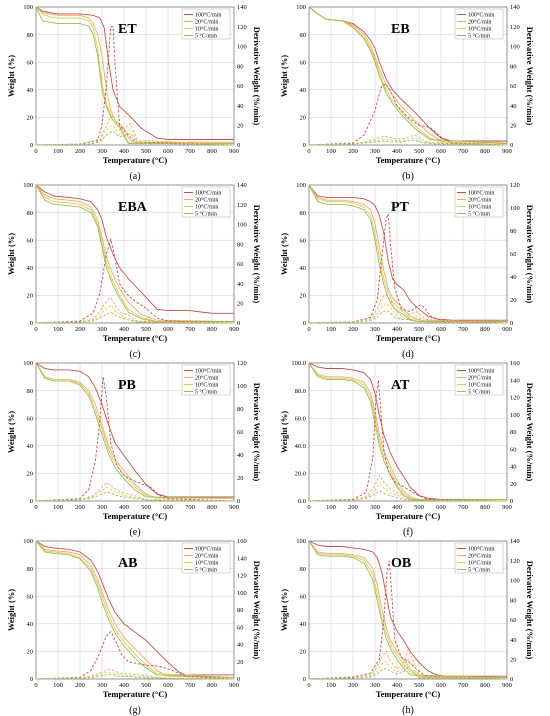 The image size is (550, 716). I want to click on y-tick-label-right: 20, so click(513, 484).